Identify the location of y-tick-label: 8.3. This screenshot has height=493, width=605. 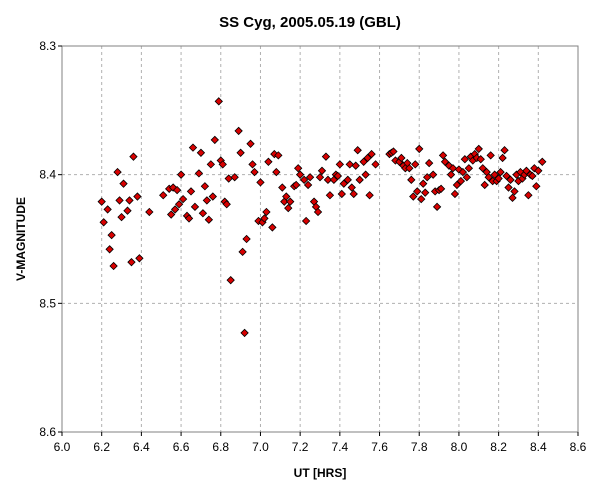
(47, 46).